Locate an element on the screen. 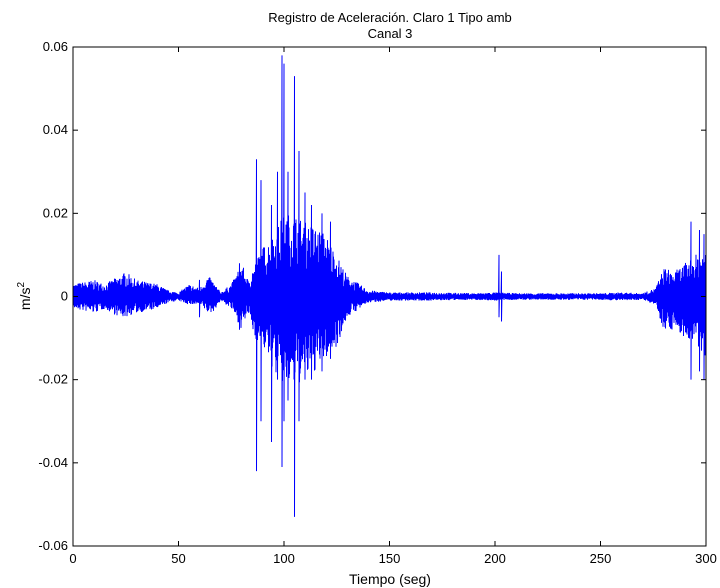 This screenshot has width=720, height=588. y-tick-label: -0.06 is located at coordinates (53, 545).